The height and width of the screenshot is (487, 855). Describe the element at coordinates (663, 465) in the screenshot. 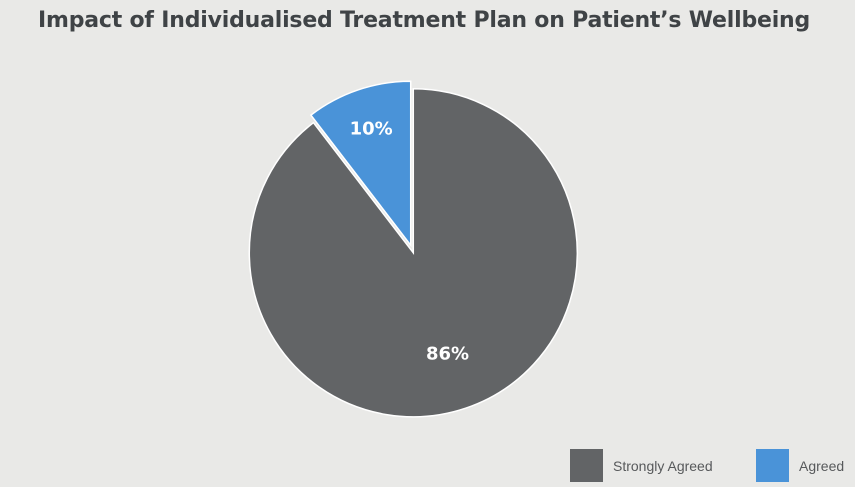

I see `legend-label-strongly-agreed: Strongly Agreed` at that location.